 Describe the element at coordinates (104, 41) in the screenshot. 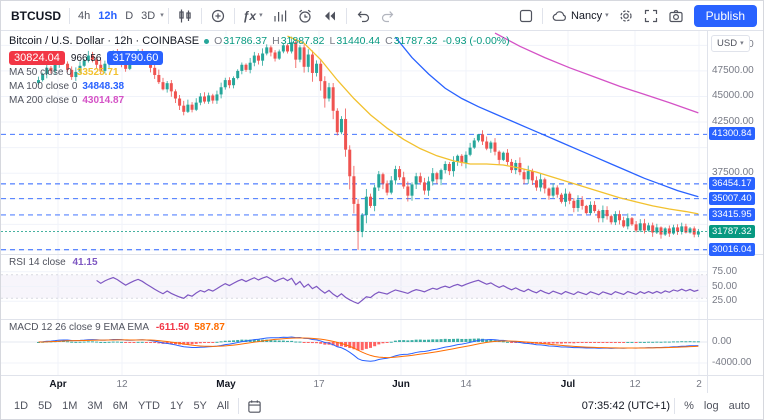

I see `symbol-description: Bitcoin / U.S. Dollar · 12h · COINBASE` at that location.